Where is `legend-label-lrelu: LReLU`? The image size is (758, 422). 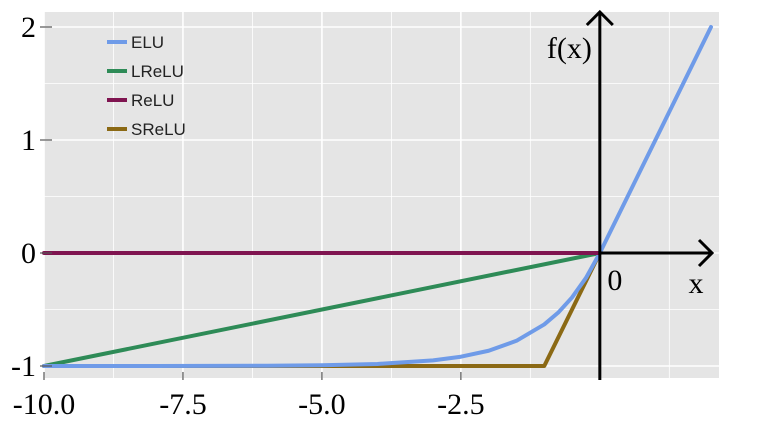 legend-label-lrelu: LReLU is located at coordinates (157, 71).